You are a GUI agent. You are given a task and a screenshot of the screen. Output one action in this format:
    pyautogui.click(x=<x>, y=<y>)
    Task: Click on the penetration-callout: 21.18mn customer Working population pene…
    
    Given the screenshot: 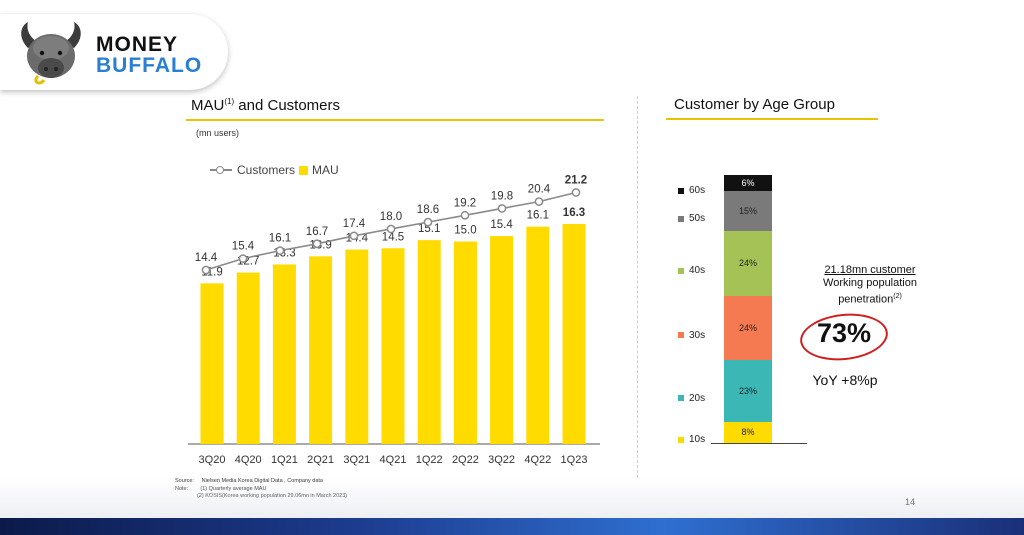 What is the action you would take?
    pyautogui.click(x=870, y=285)
    